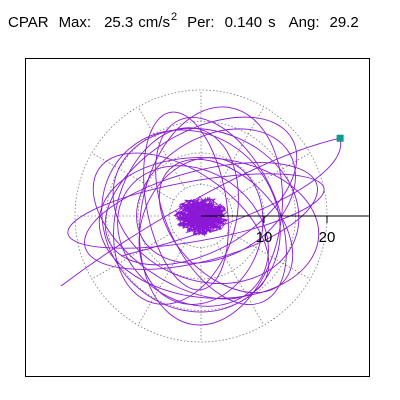  What do you see at coordinates (304, 22) in the screenshot?
I see `ang-label: Ang:` at bounding box center [304, 22].